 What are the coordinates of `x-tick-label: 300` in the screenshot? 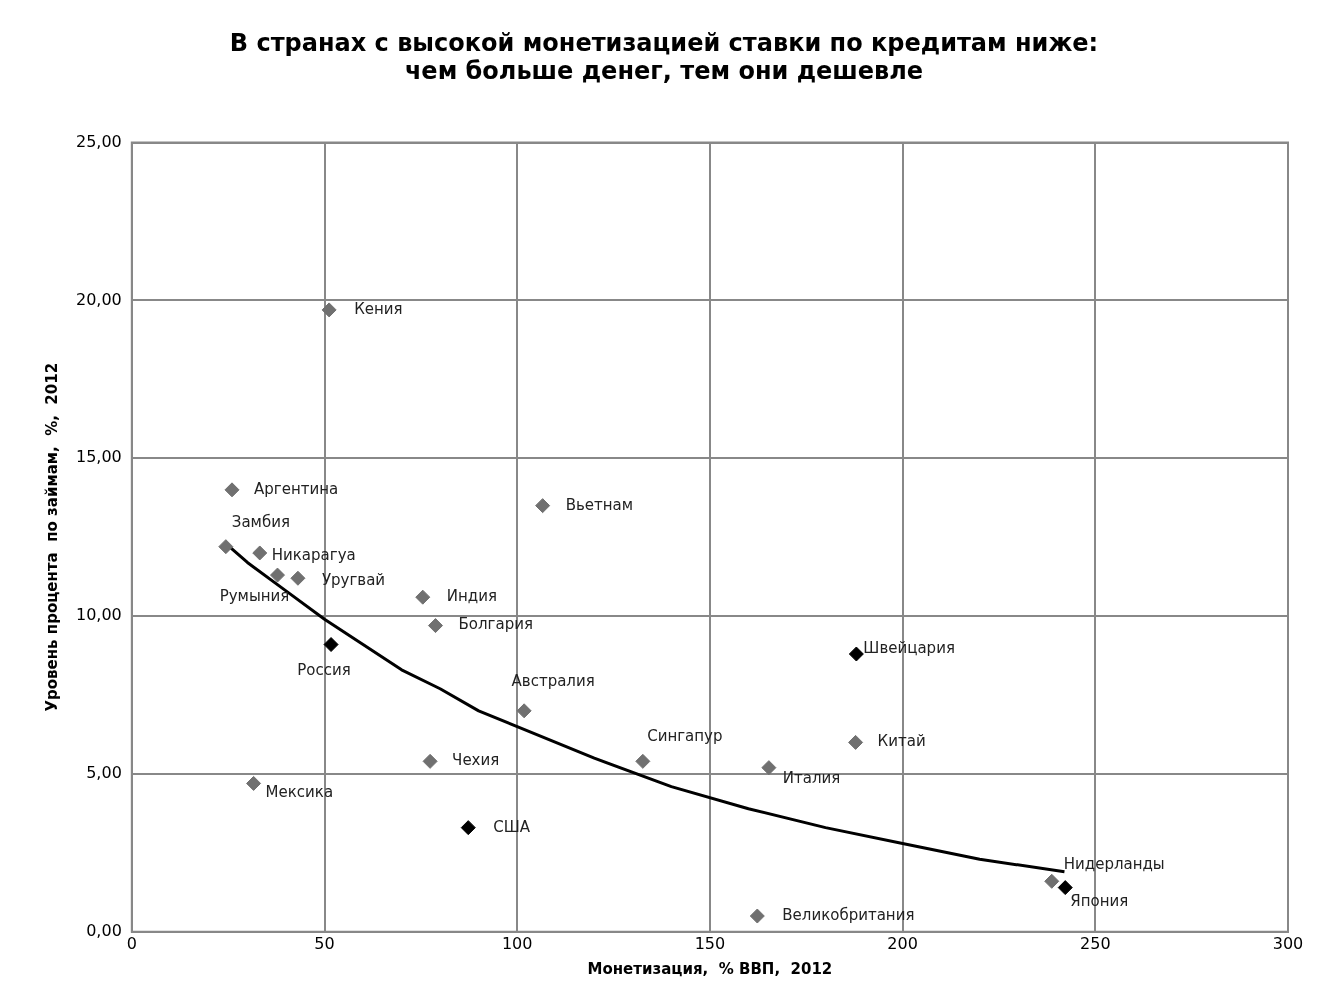 It's located at (1288, 943).